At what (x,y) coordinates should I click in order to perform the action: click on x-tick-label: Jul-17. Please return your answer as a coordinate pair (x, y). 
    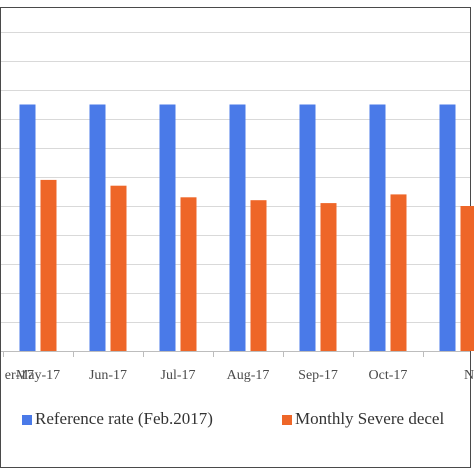
    Looking at the image, I should click on (178, 375).